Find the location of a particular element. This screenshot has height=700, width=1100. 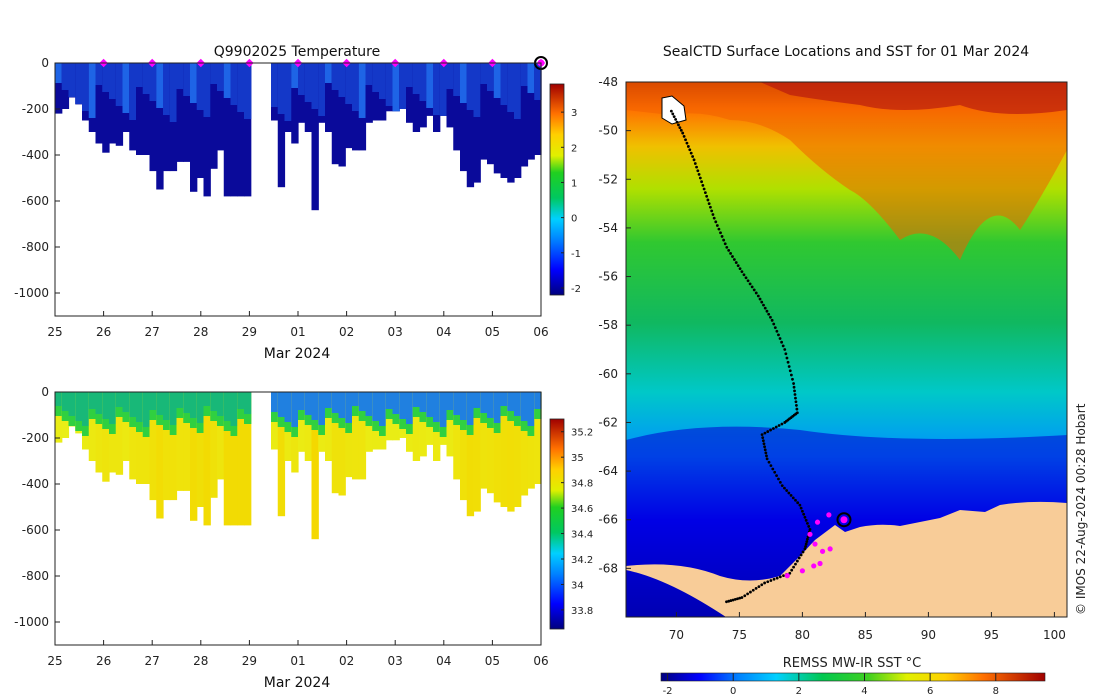

salinity-y-tick-label: -200 is located at coordinates (35, 438).